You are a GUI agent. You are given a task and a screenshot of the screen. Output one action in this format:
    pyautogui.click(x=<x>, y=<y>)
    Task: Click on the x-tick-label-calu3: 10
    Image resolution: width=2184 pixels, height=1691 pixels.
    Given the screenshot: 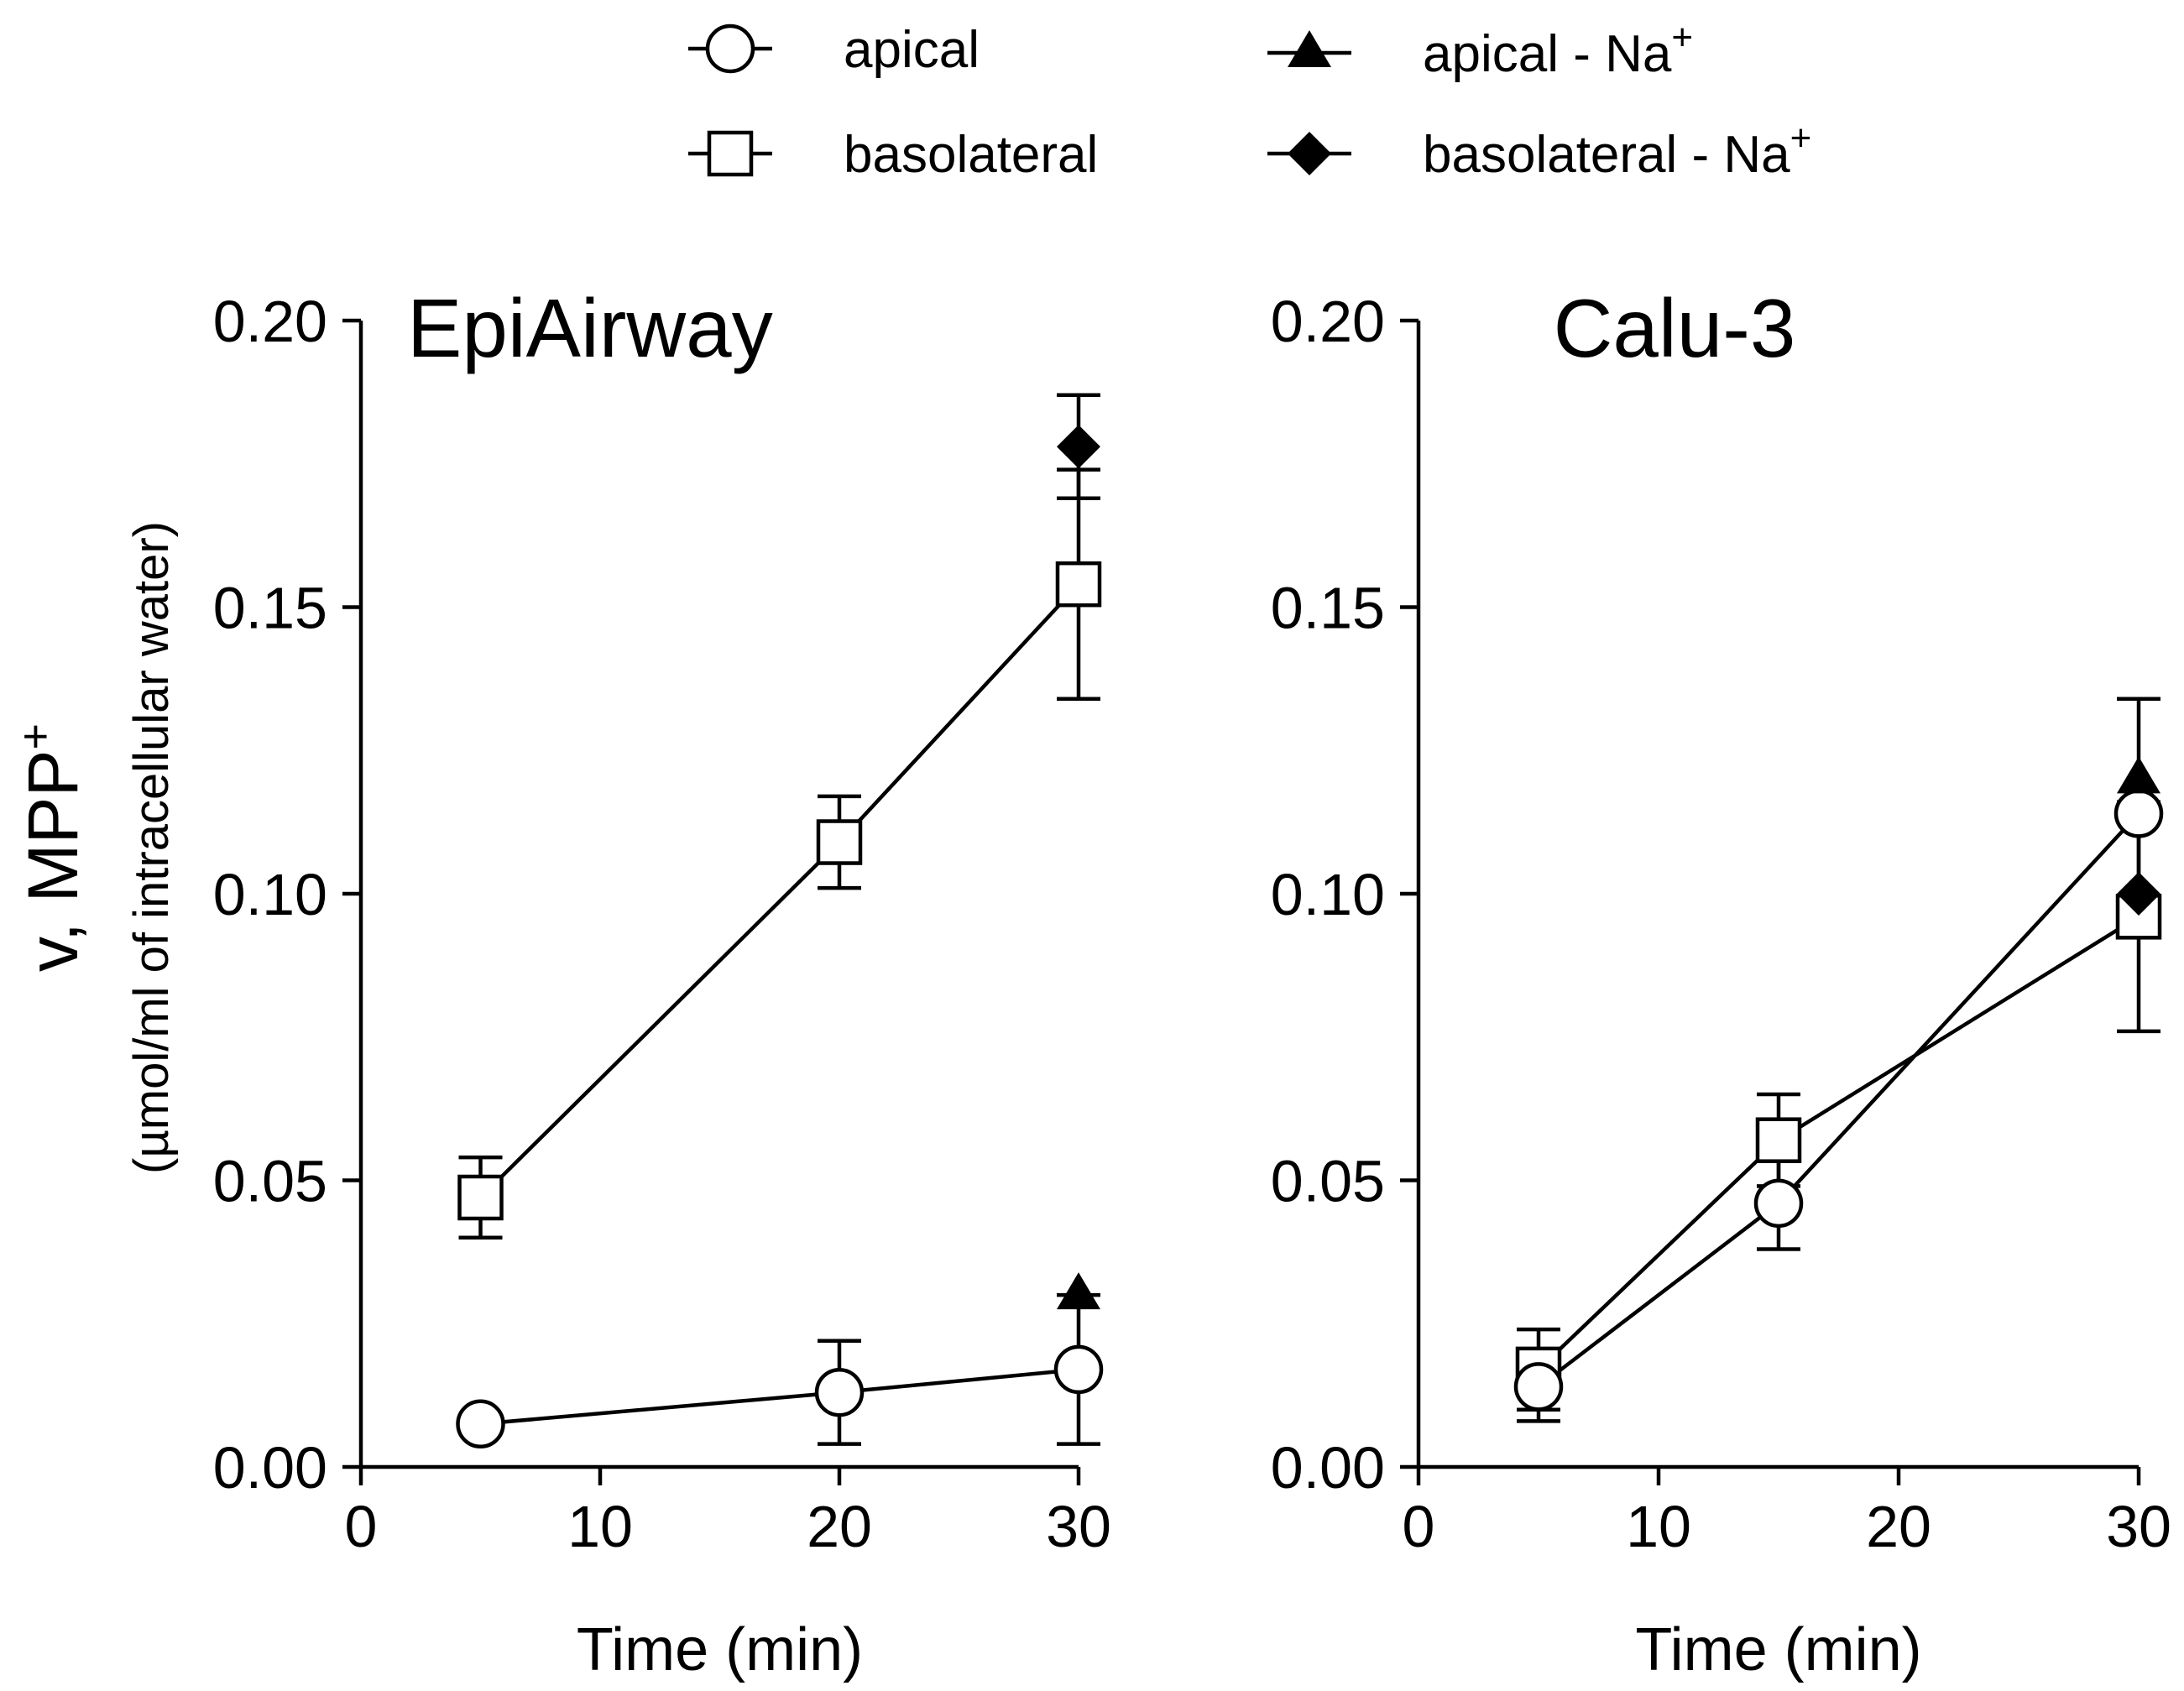 What is the action you would take?
    pyautogui.click(x=1658, y=1526)
    